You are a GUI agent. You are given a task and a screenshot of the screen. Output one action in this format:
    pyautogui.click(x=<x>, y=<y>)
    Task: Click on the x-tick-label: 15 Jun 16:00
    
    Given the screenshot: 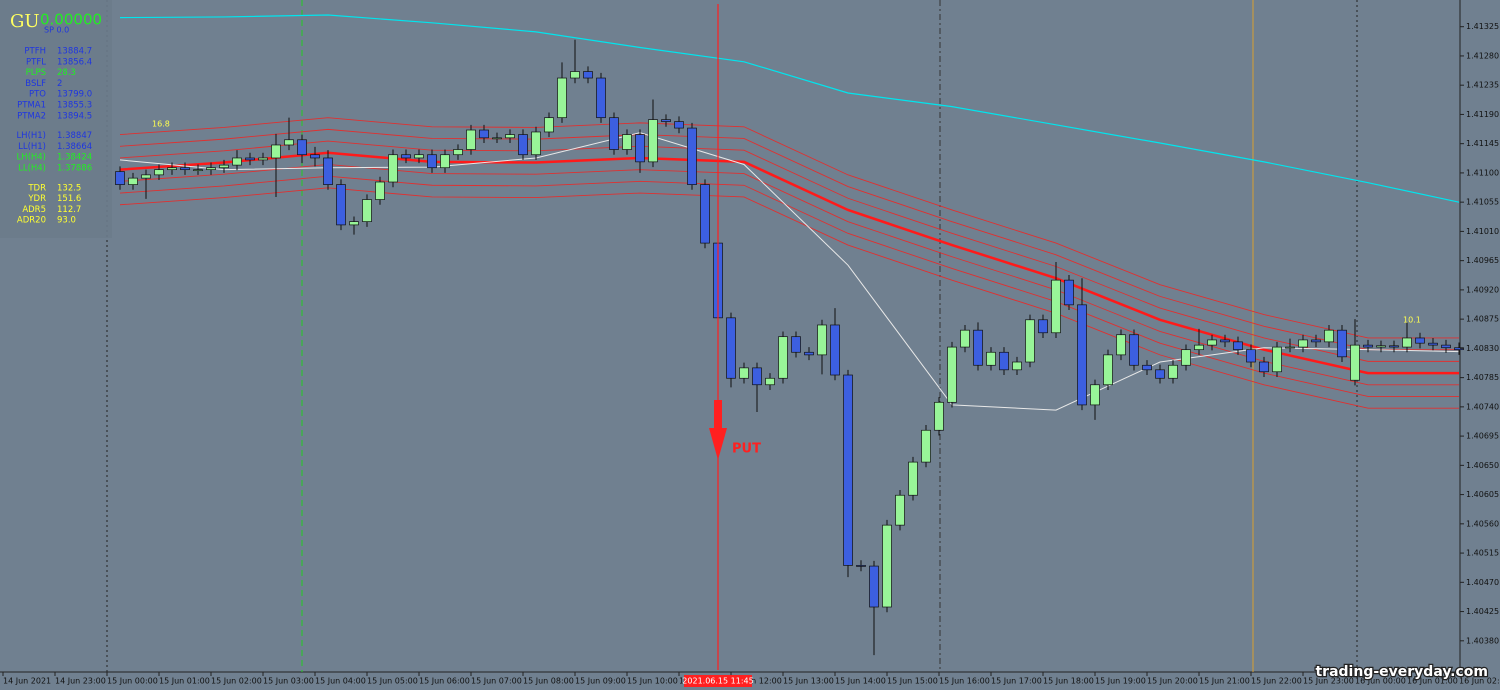 What is the action you would take?
    pyautogui.click(x=964, y=681)
    